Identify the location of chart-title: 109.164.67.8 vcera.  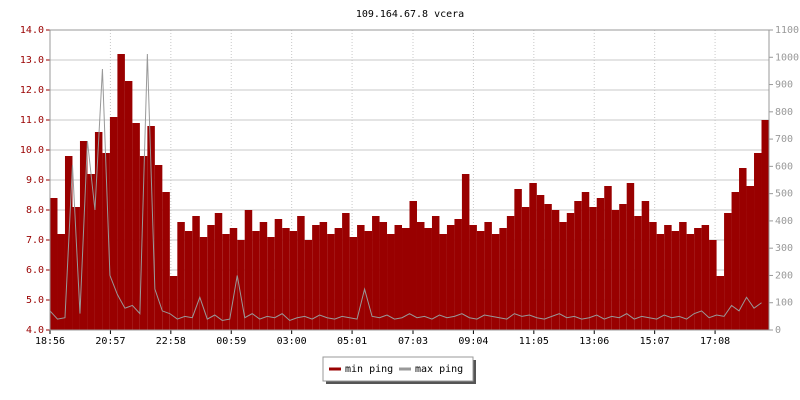
(410, 14).